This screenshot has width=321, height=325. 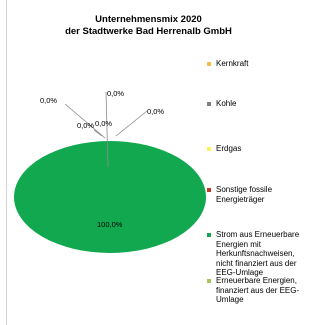 I want to click on legend-label: Sonstige fossile Energieträger, so click(x=268, y=194).